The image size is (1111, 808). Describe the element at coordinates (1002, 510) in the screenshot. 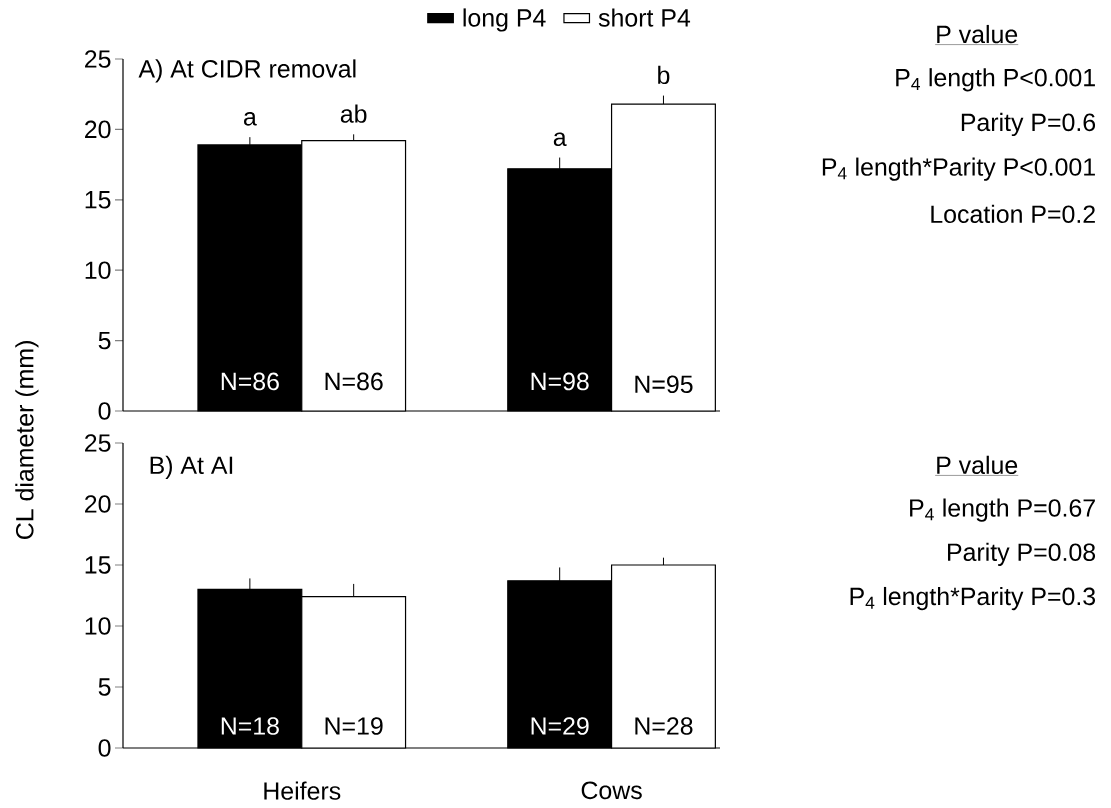

I see `text: P$_{4}$ length P=0.67` at that location.